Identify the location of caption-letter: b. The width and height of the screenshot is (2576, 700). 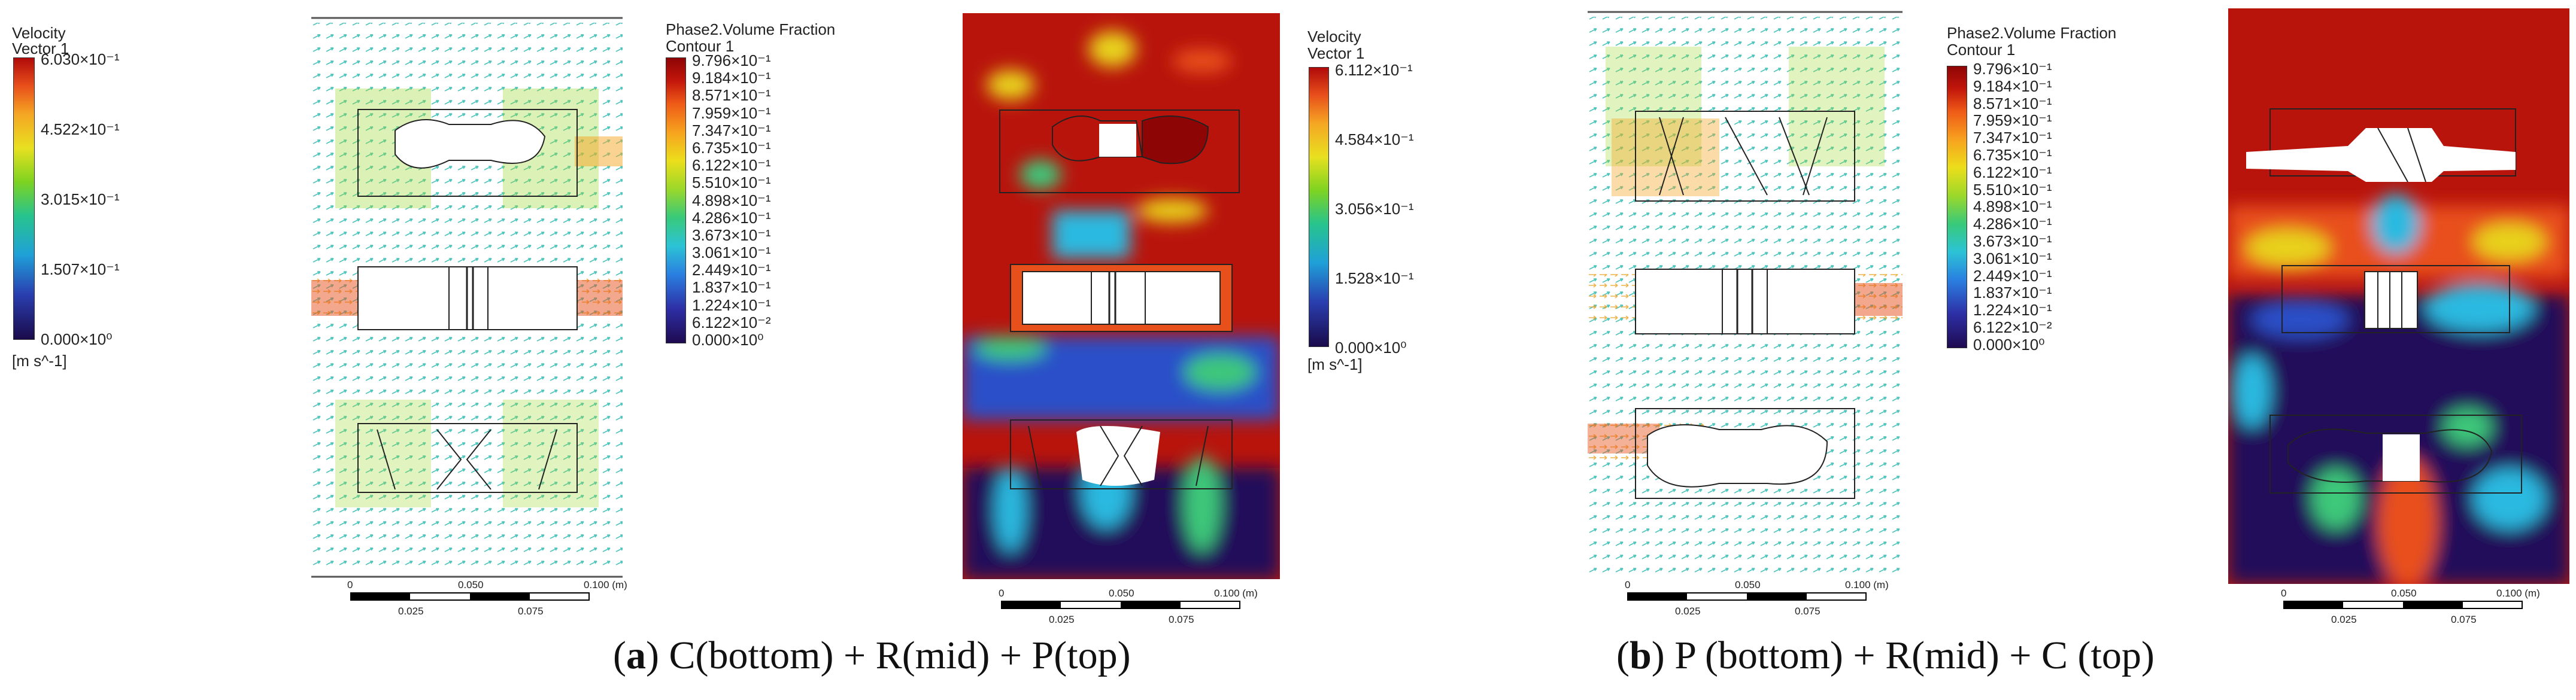
(1640, 655).